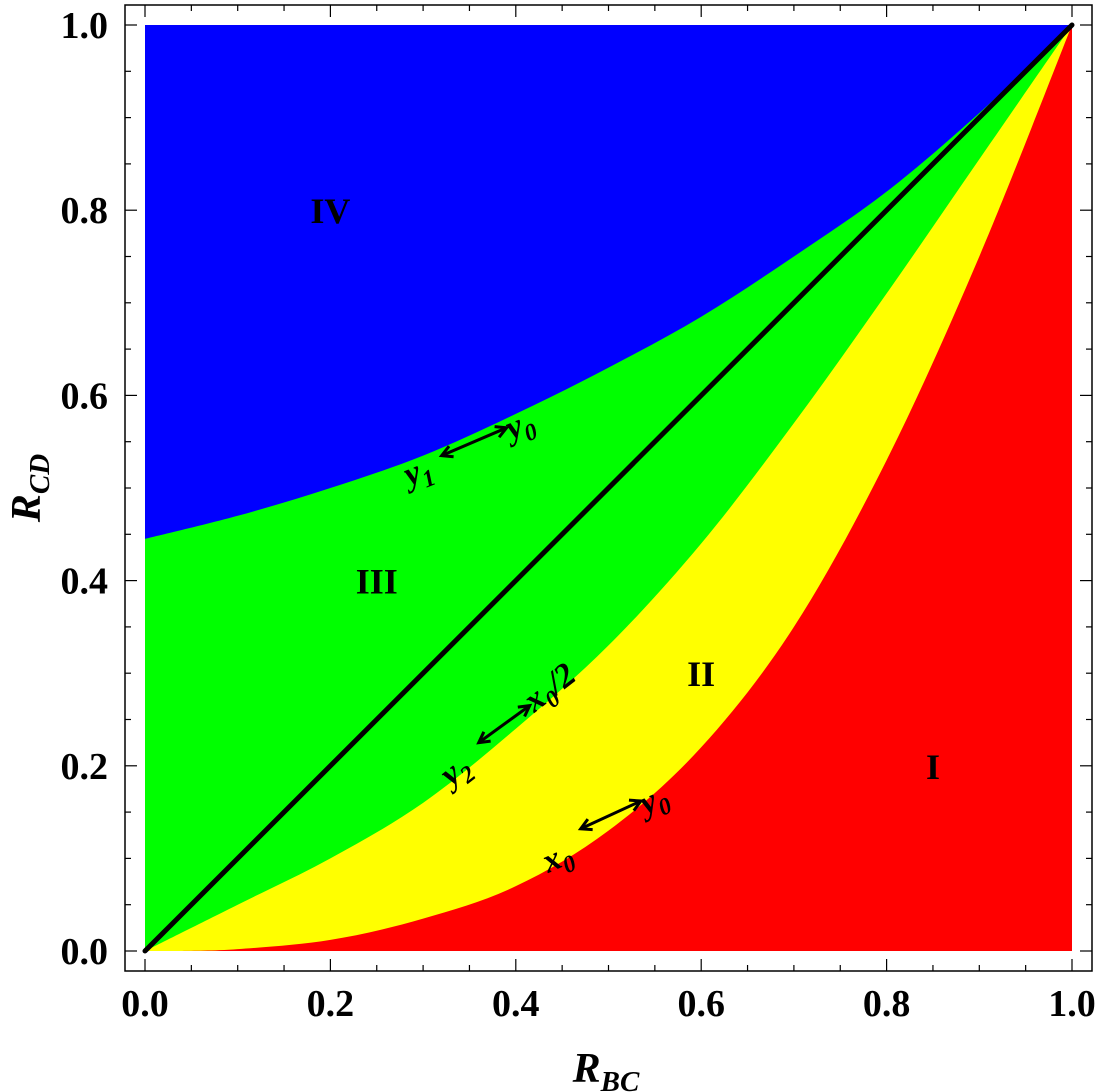  Describe the element at coordinates (85, 582) in the screenshot. I see `y-tick-label: 0.4` at that location.